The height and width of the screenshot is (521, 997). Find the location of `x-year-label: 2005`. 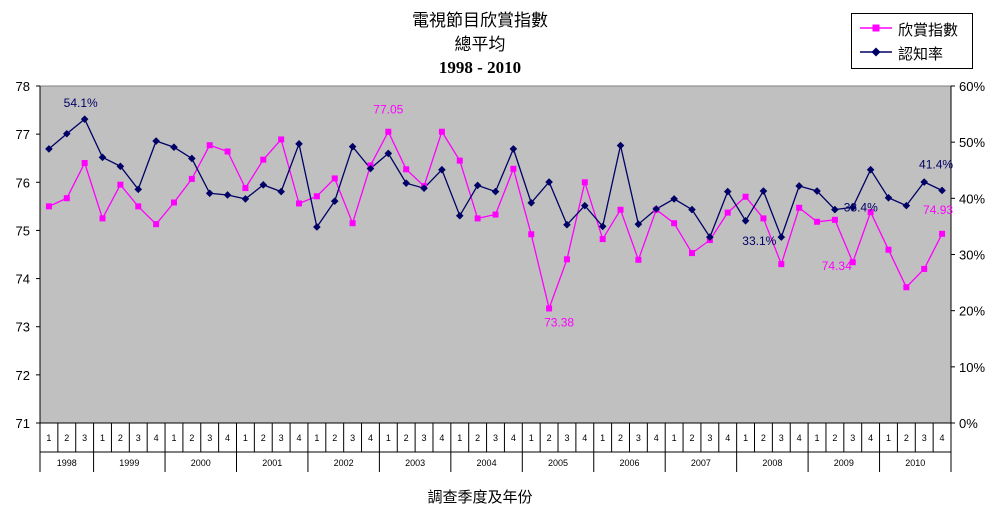

x-year-label: 2005 is located at coordinates (558, 463).